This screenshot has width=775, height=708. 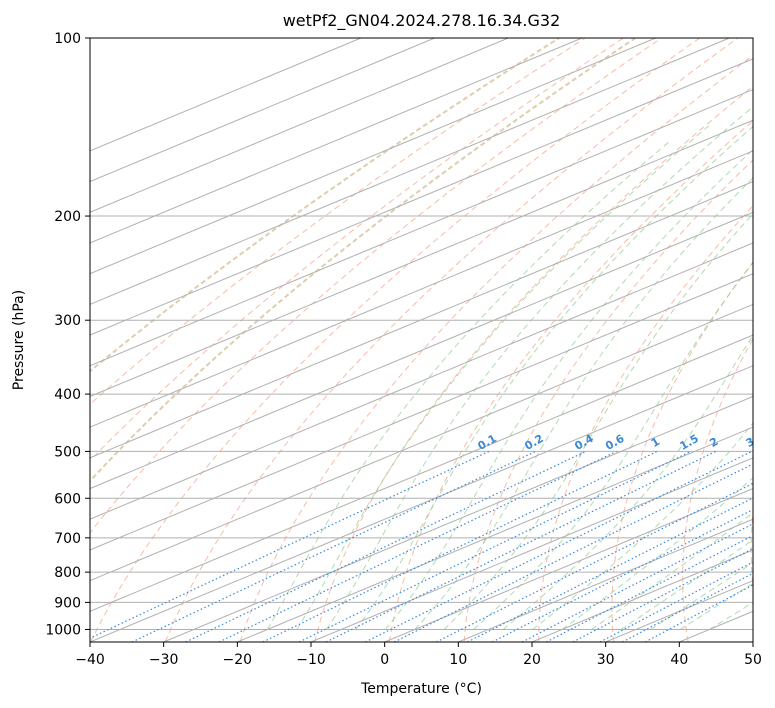 I want to click on chart-title: wetPf2_GN04.2024.278.16.34.G32, so click(x=422, y=21).